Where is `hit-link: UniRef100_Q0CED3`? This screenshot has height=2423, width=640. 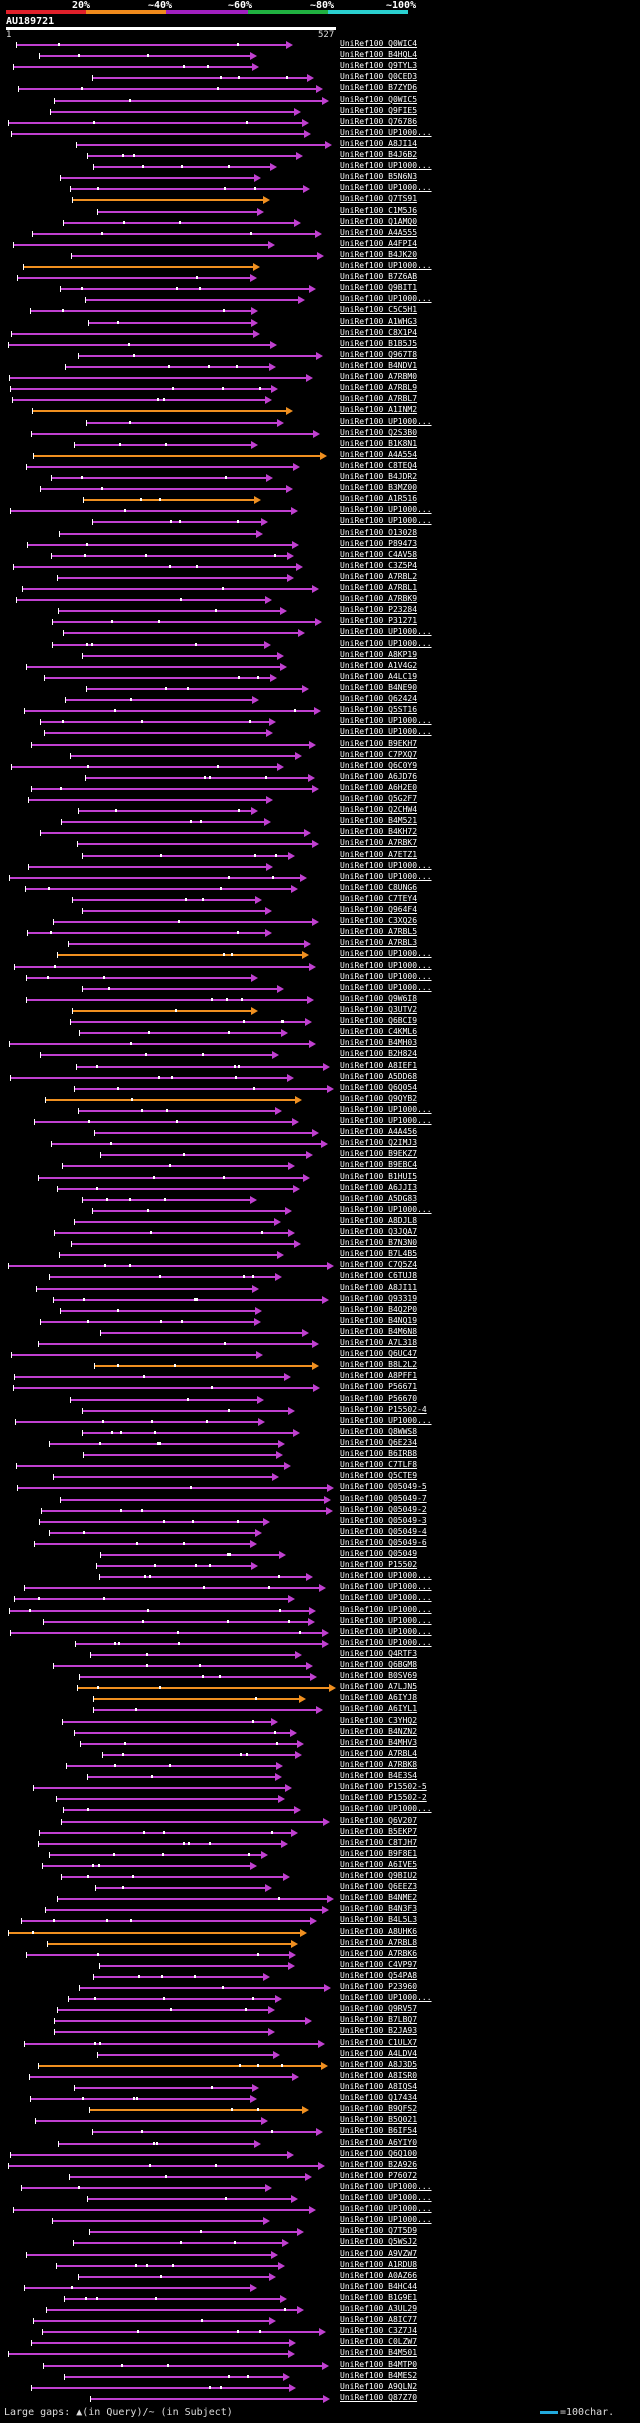
hit-link: UniRef100_Q0CED3 is located at coordinates (379, 77).